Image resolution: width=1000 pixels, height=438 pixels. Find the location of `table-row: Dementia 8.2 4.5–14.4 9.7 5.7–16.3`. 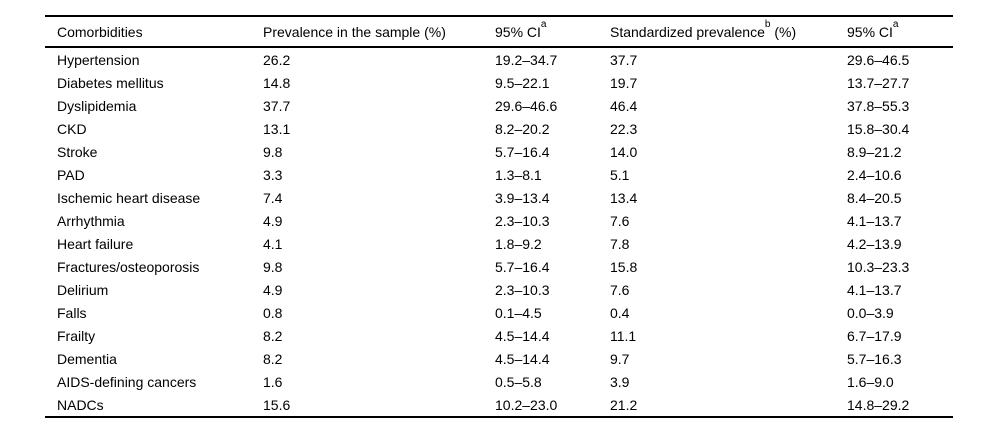

table-row: Dementia 8.2 4.5–14.4 9.7 5.7–16.3 is located at coordinates (499, 358).